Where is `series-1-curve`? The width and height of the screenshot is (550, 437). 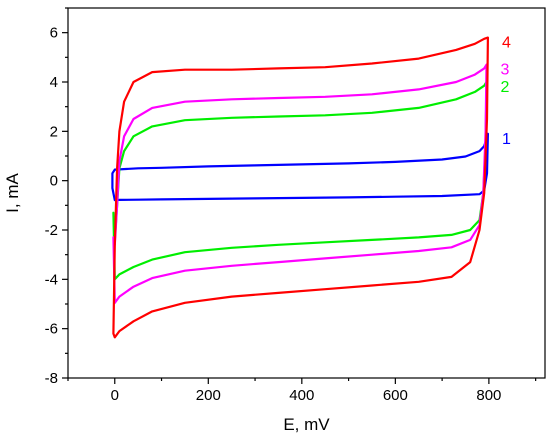
series-1-curve is located at coordinates (300, 167).